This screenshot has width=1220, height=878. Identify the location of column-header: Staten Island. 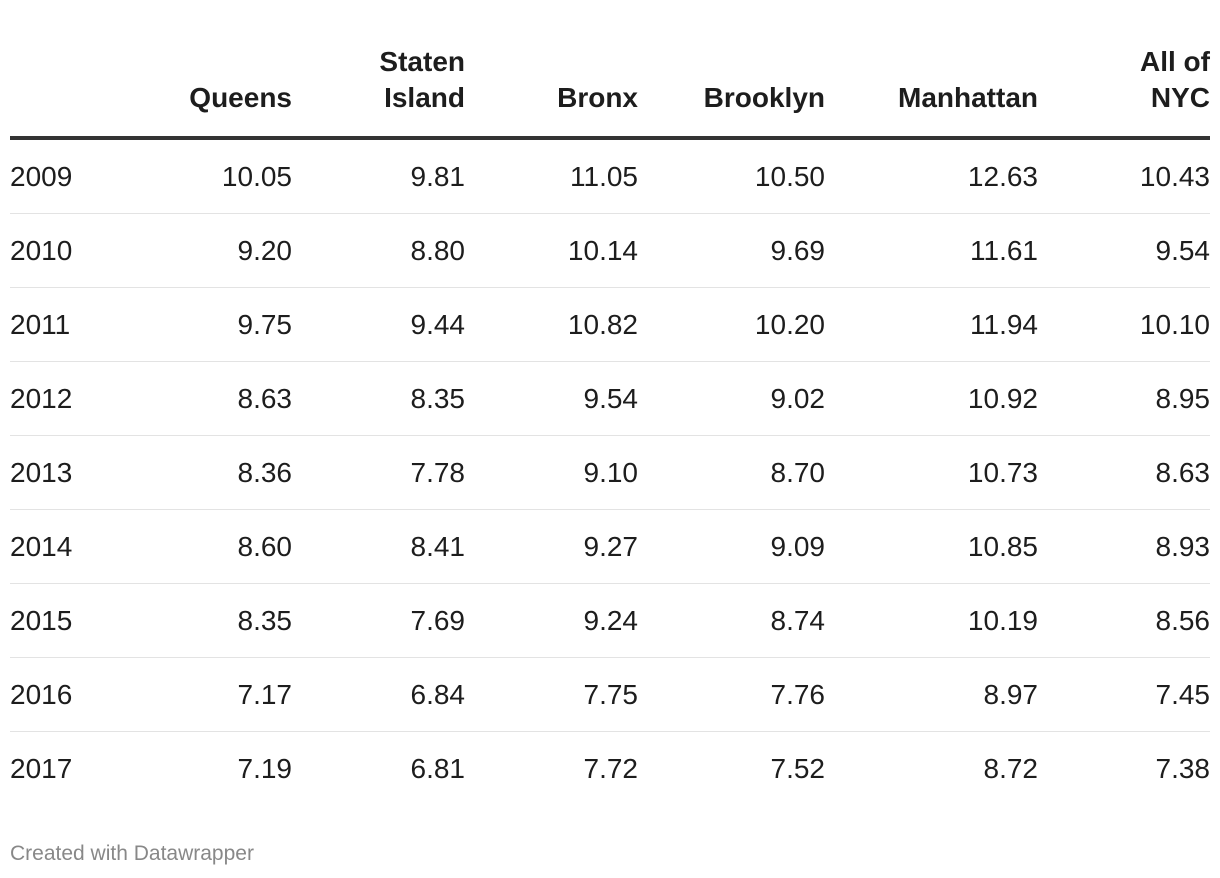
(378, 92).